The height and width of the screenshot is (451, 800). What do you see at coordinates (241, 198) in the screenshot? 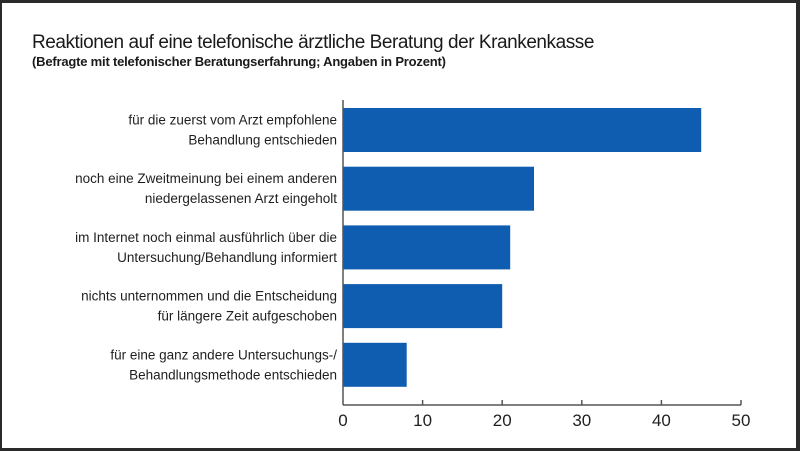
I see `category-label-line: niedergelassenen Arzt eingeholt` at bounding box center [241, 198].